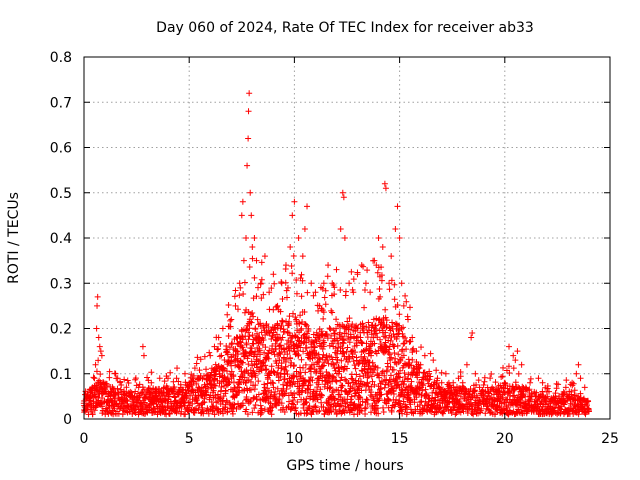 This screenshot has height=480, width=640. What do you see at coordinates (61, 239) in the screenshot?
I see `y-tick-label: 0.4` at bounding box center [61, 239].